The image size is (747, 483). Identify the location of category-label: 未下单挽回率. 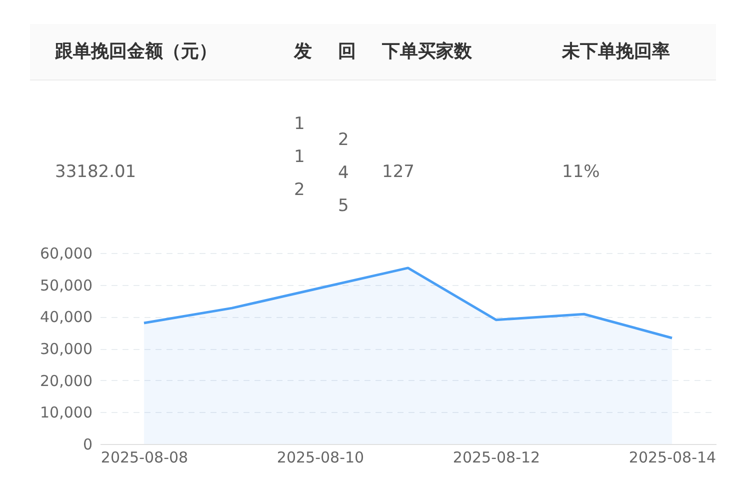
(615, 51).